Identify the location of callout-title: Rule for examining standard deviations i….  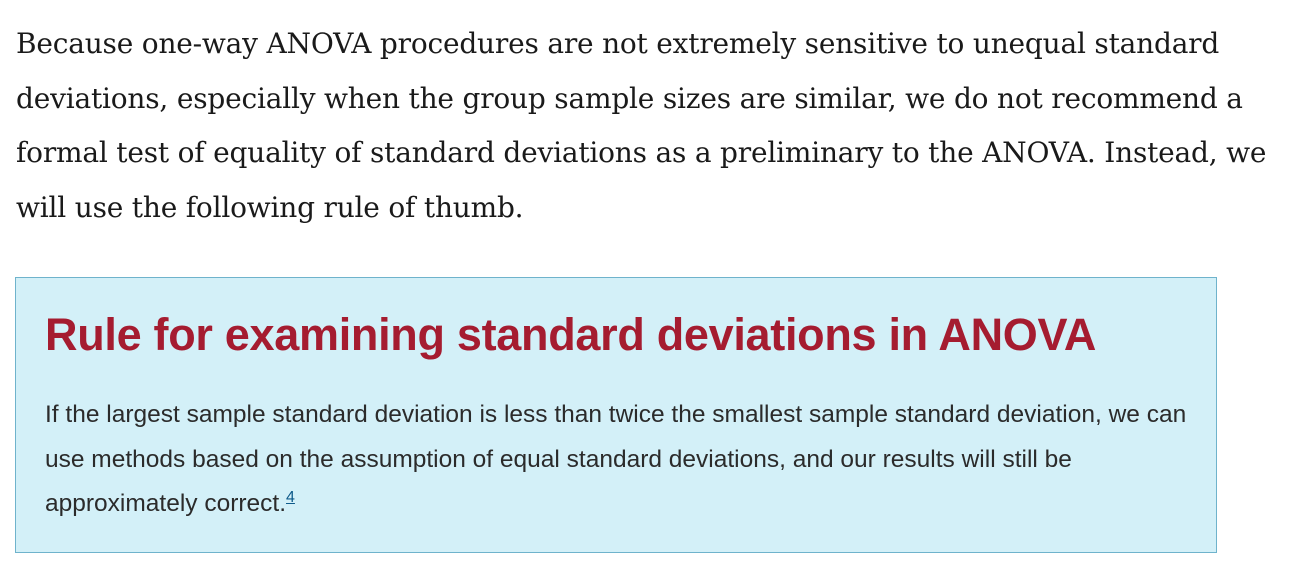
(571, 334).